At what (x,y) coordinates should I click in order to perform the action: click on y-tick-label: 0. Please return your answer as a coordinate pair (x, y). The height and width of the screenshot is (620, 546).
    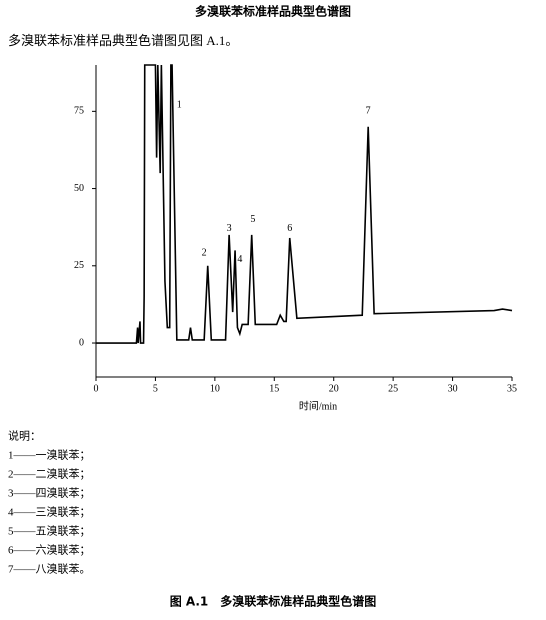
    Looking at the image, I should click on (81, 342).